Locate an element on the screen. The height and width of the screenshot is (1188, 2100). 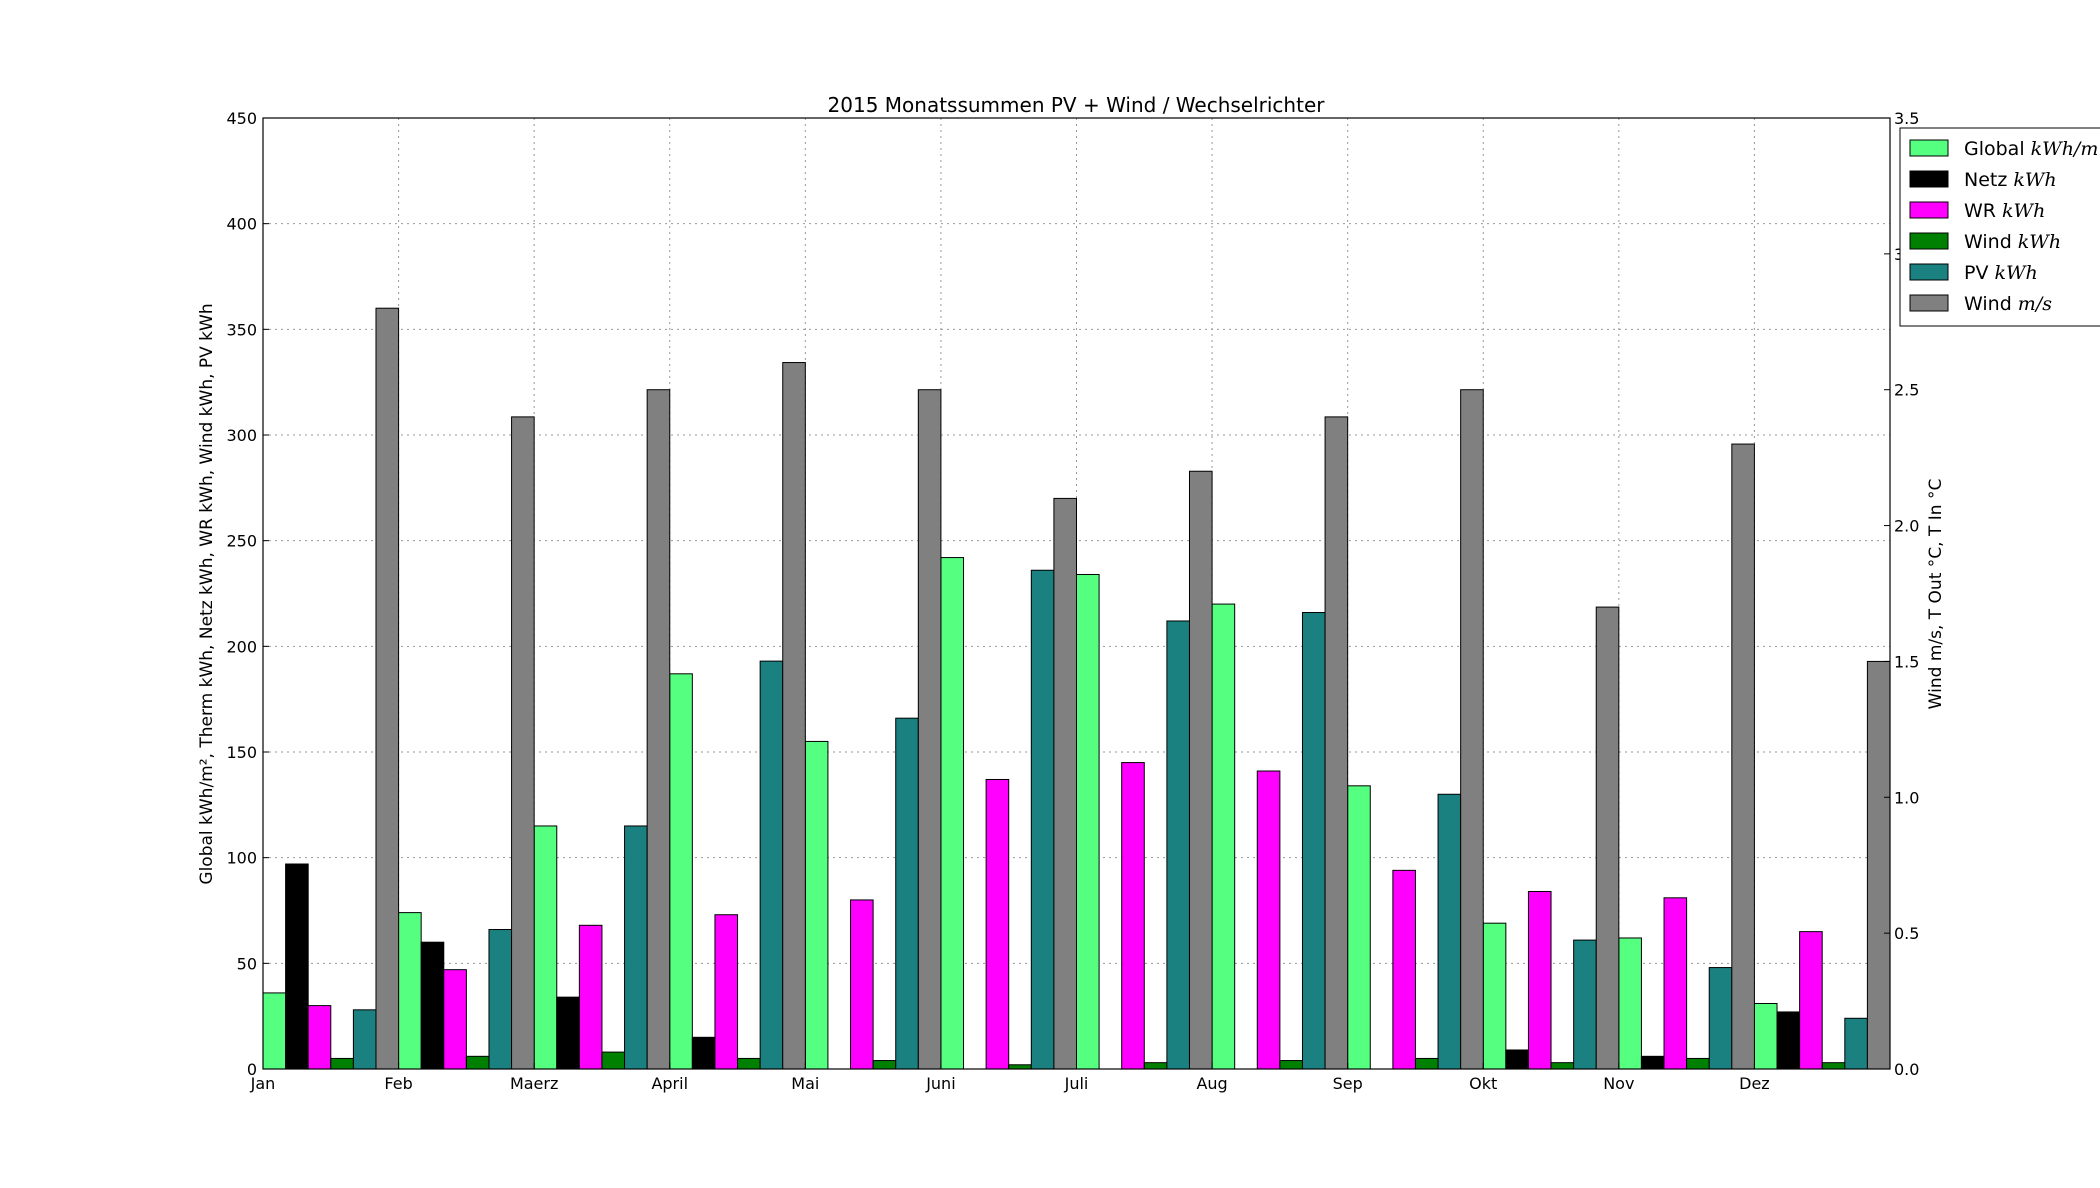
bar-wind-m-s-jan is located at coordinates (387, 688).